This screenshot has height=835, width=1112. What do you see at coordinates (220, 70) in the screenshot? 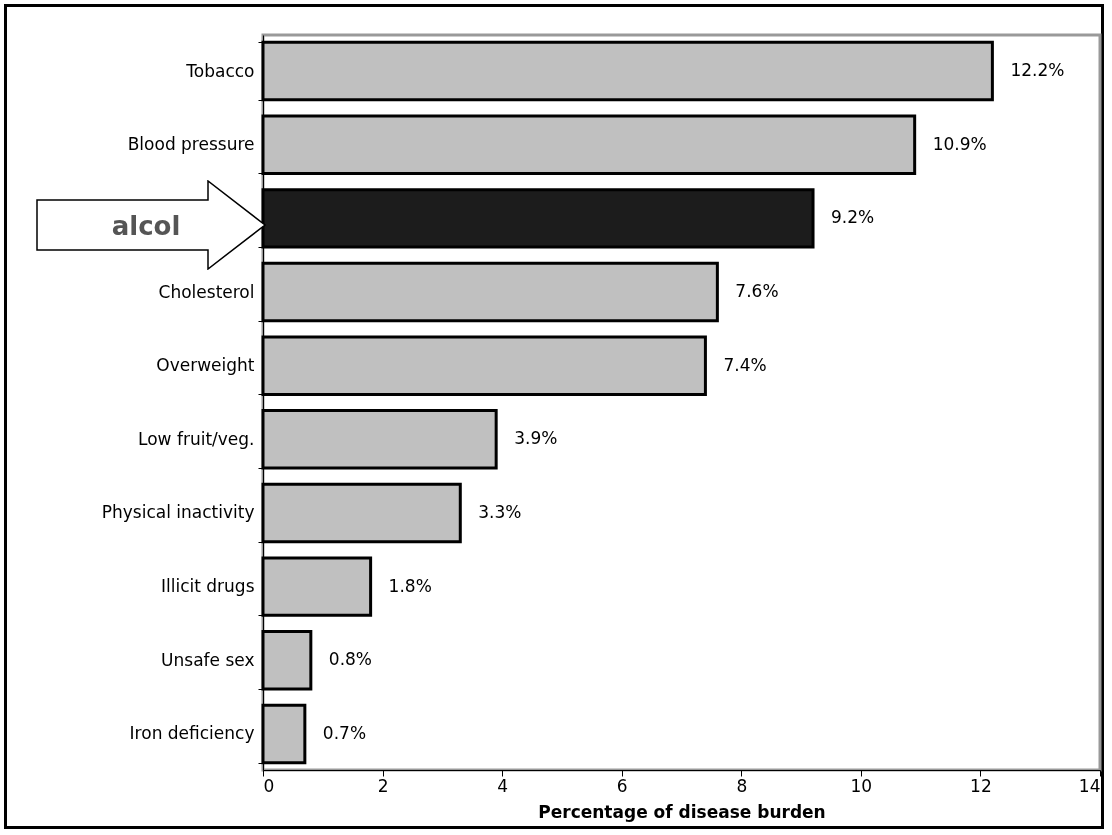
I see `y-tick-label: Tobacco` at bounding box center [220, 70].